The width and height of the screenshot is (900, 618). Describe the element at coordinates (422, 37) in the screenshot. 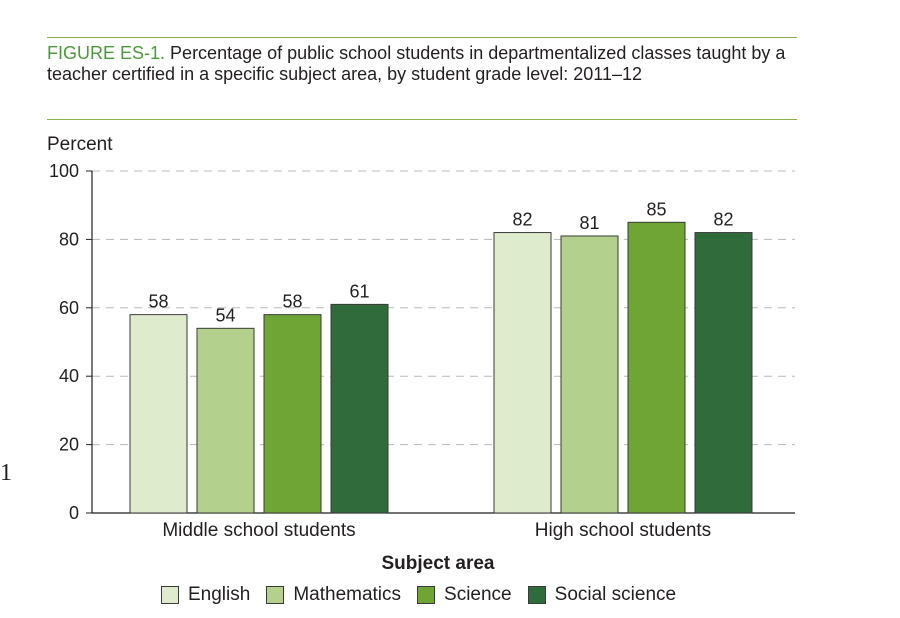

I see `title-top-rule` at that location.